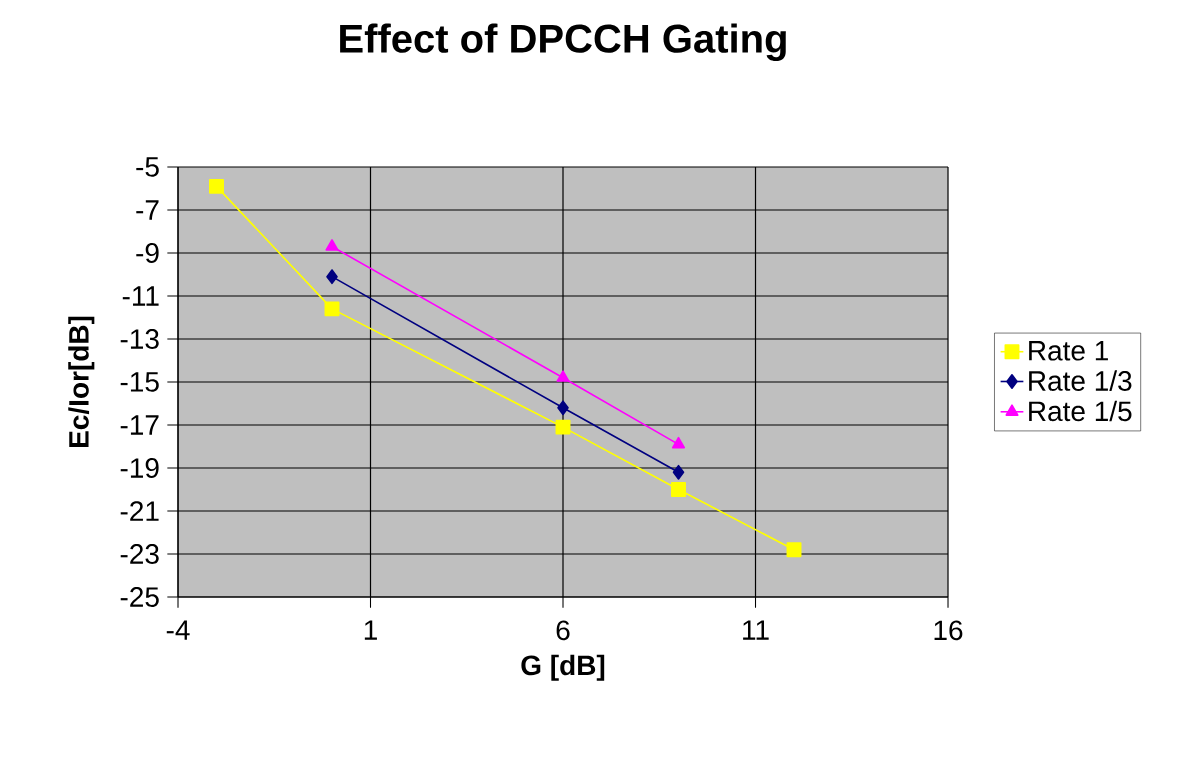 The image size is (1199, 757). I want to click on y-tick-label: -7, so click(147, 210).